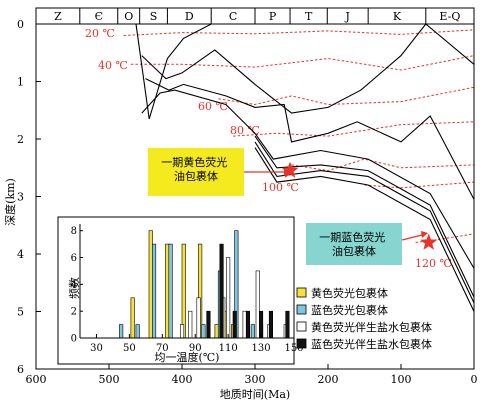 This screenshot has width=484, height=403. What do you see at coordinates (162, 348) in the screenshot?
I see `histogram-x-tick-label: 70` at bounding box center [162, 348].